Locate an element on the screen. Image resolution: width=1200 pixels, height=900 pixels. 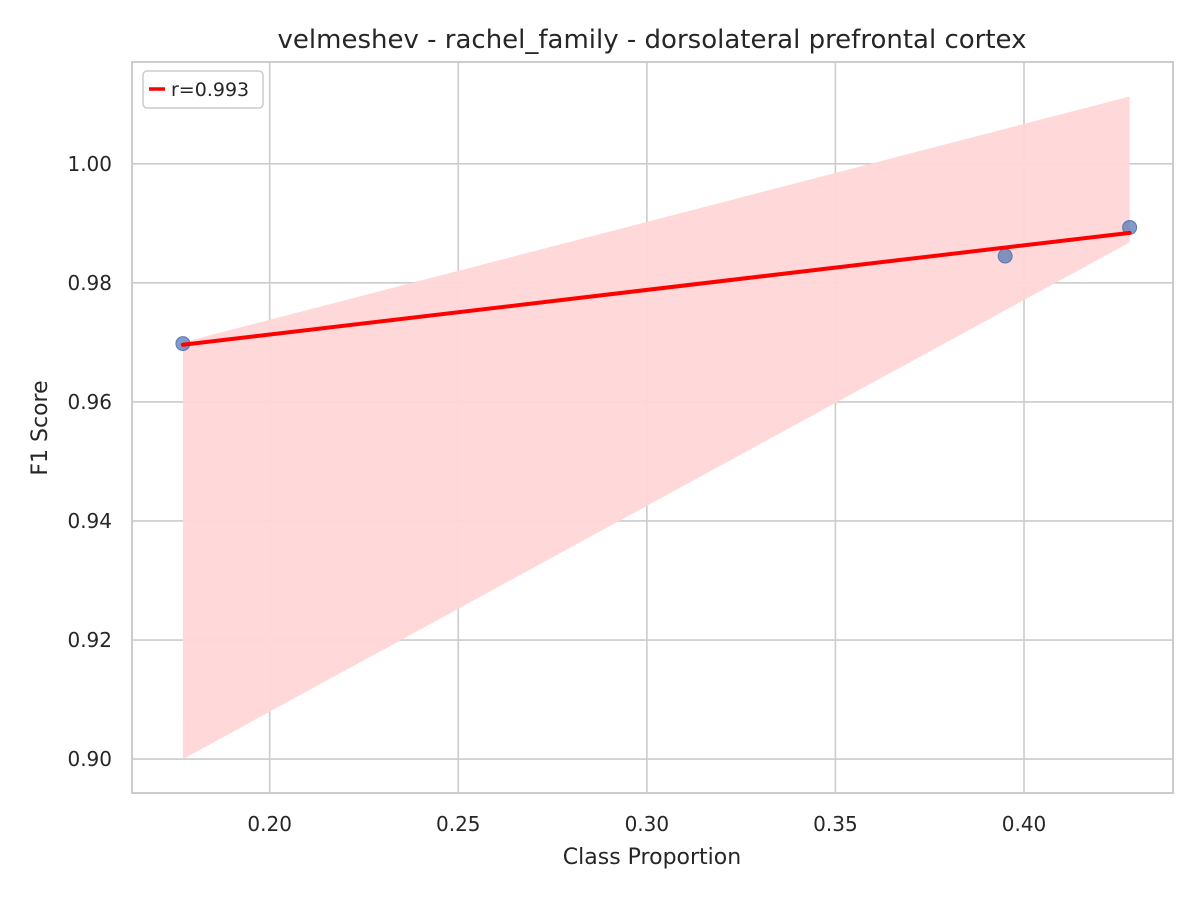
legend: r=0.993 is located at coordinates (203, 89).